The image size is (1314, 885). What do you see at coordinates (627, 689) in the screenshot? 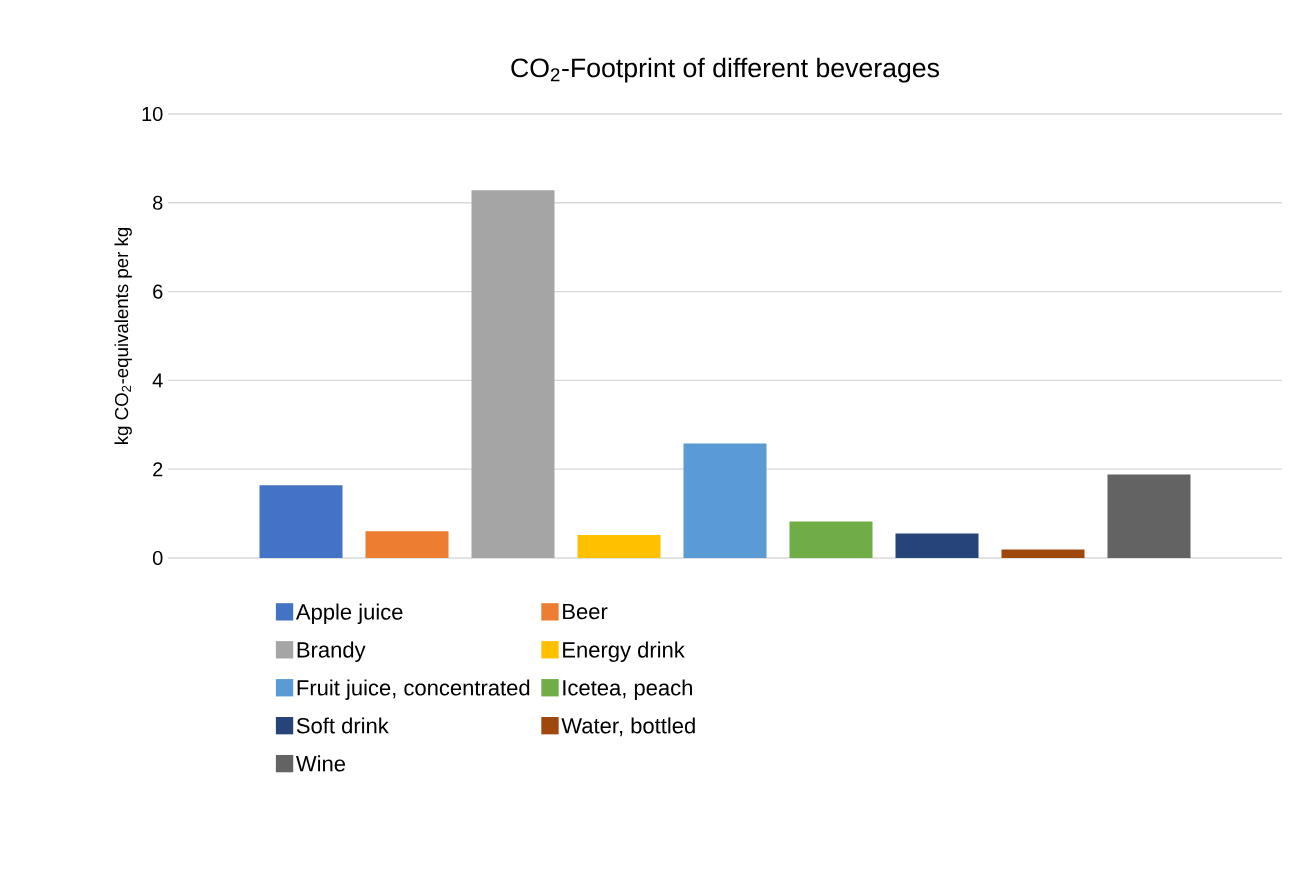
I see `legend-label: Icetea, peach` at bounding box center [627, 689].